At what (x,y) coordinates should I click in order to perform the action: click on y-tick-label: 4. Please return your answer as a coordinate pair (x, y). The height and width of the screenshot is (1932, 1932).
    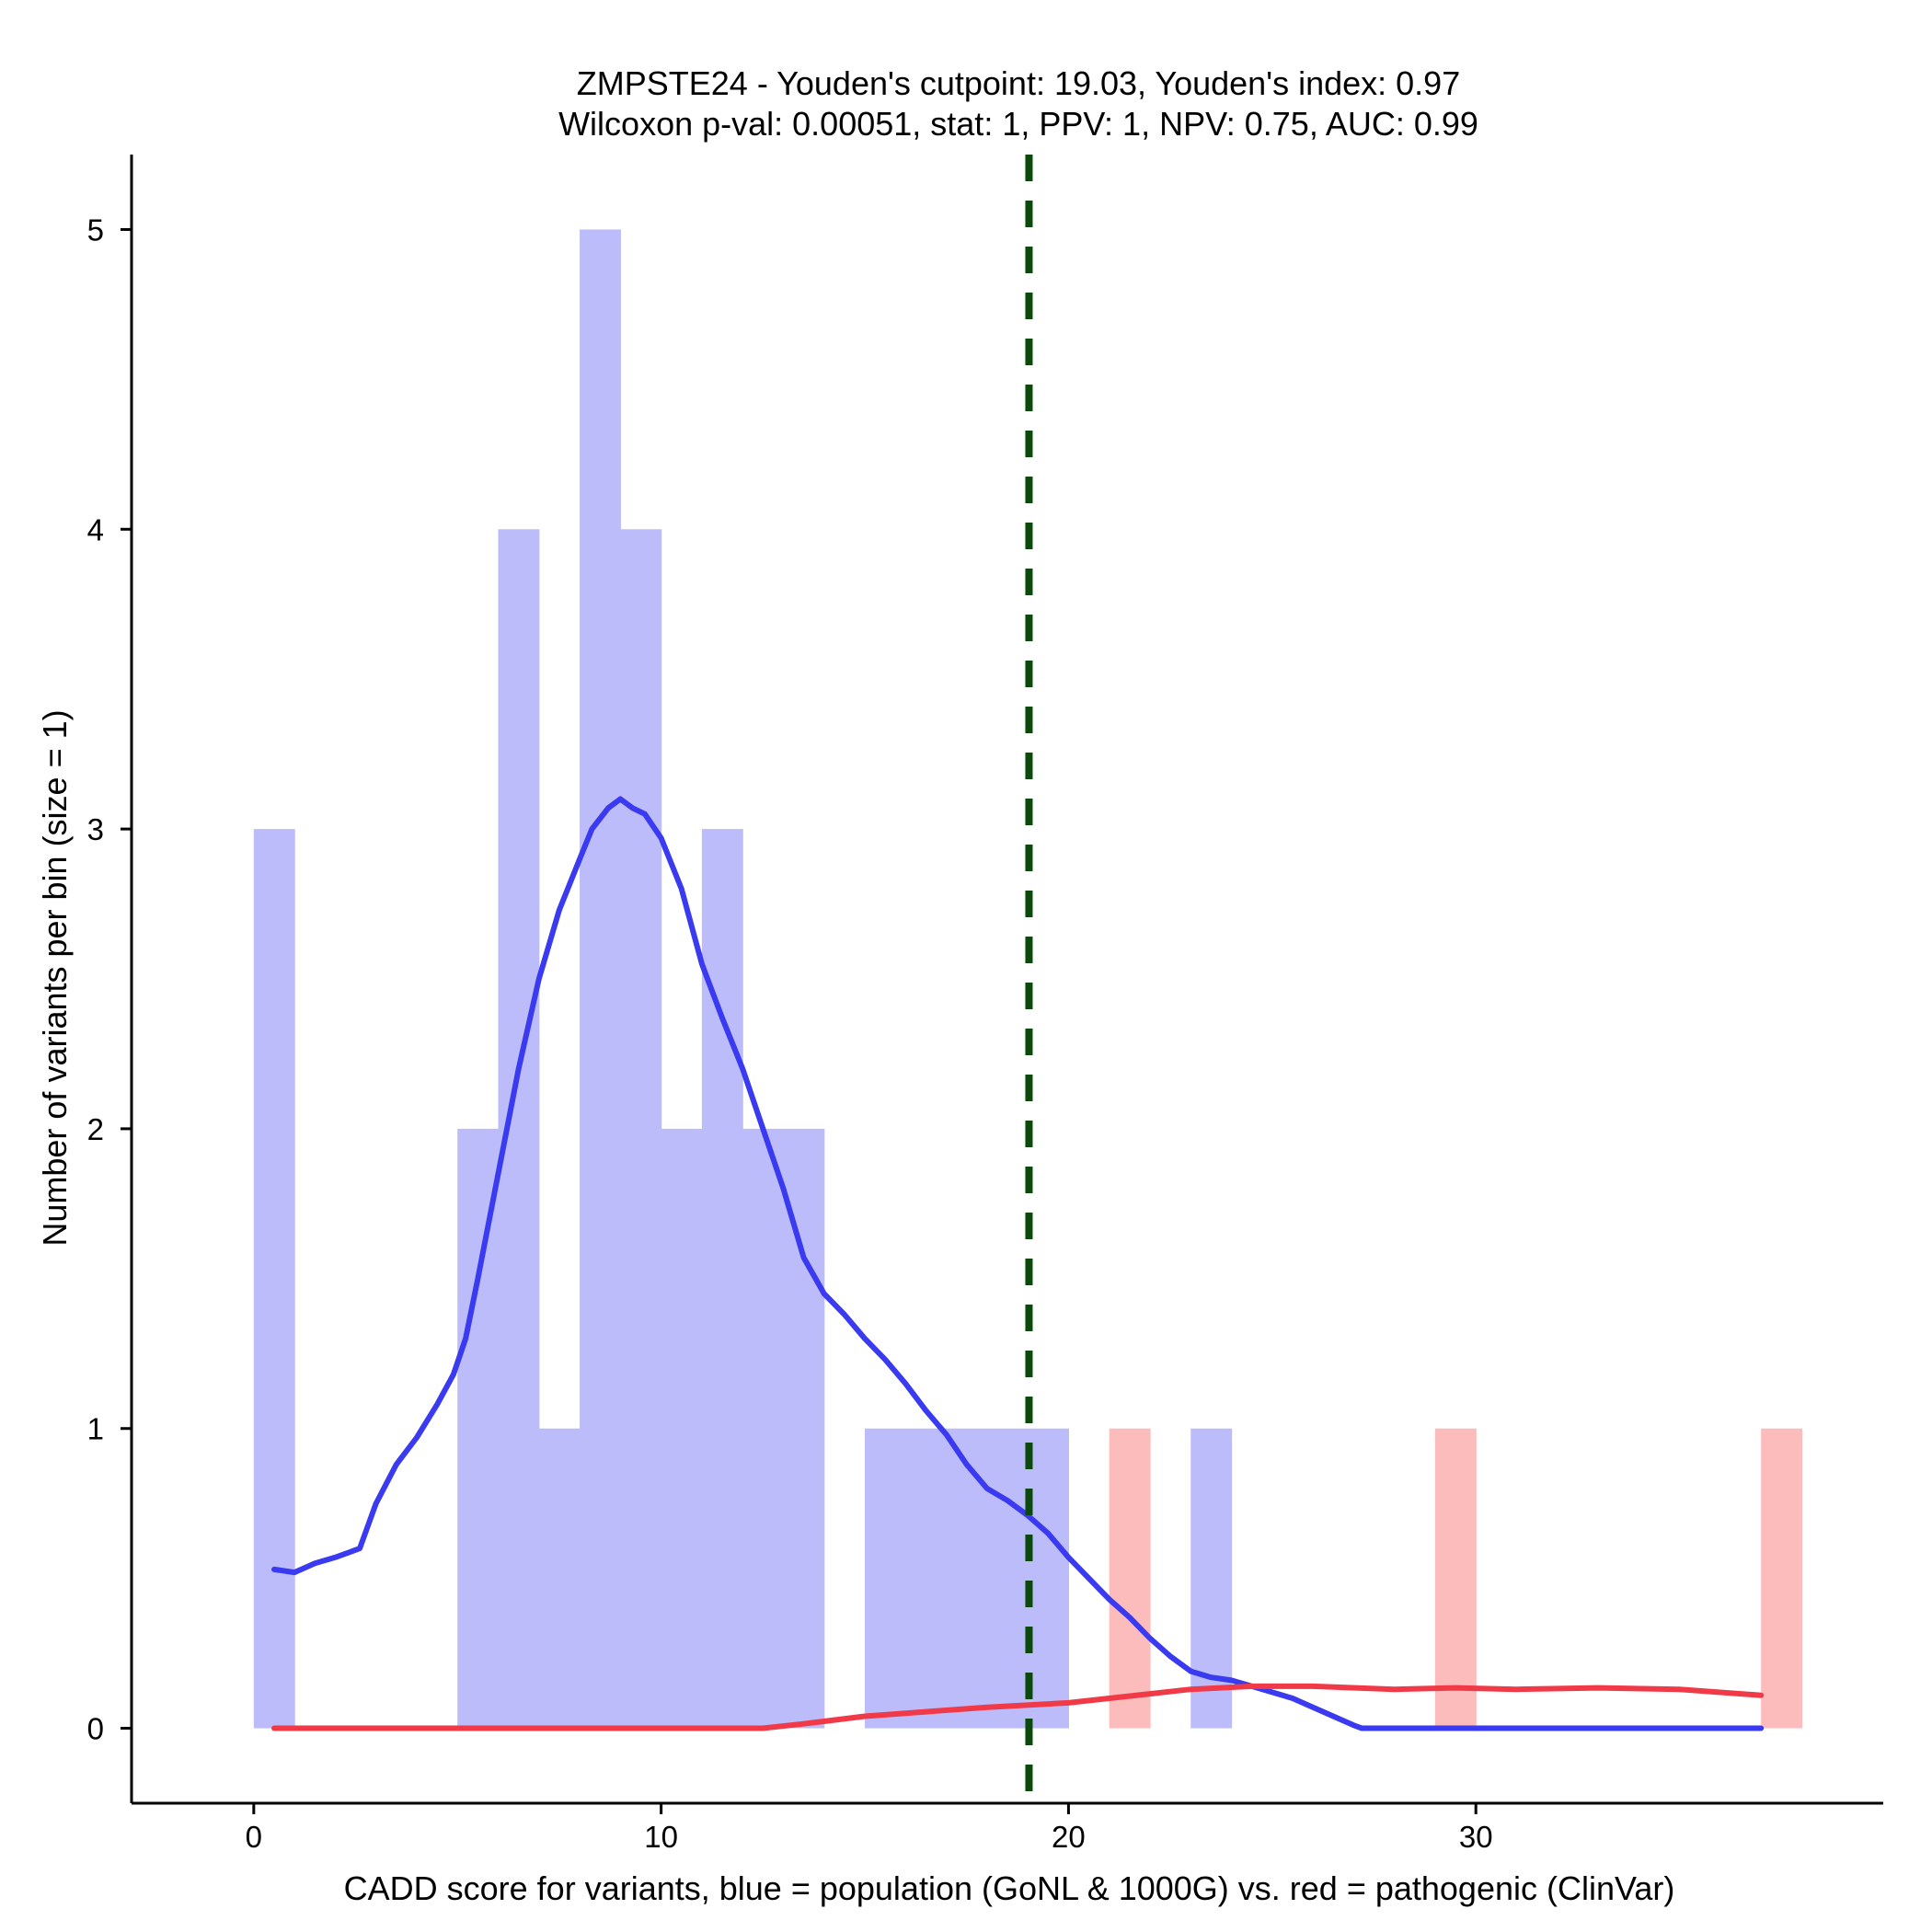
    Looking at the image, I should click on (95, 529).